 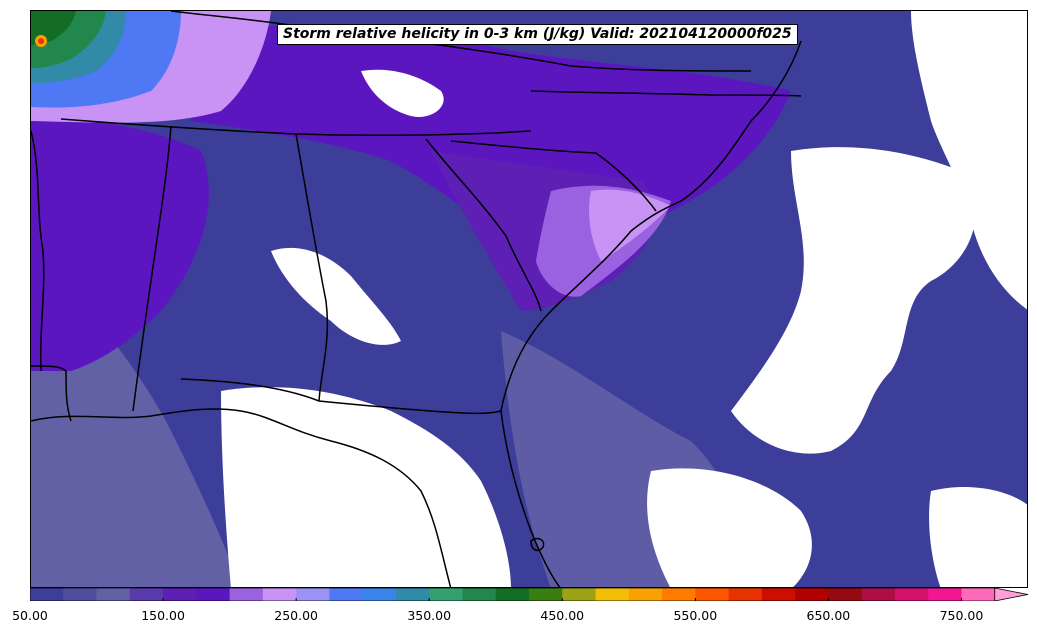 I want to click on helicity-field-gap-georgia, so click(x=336, y=296).